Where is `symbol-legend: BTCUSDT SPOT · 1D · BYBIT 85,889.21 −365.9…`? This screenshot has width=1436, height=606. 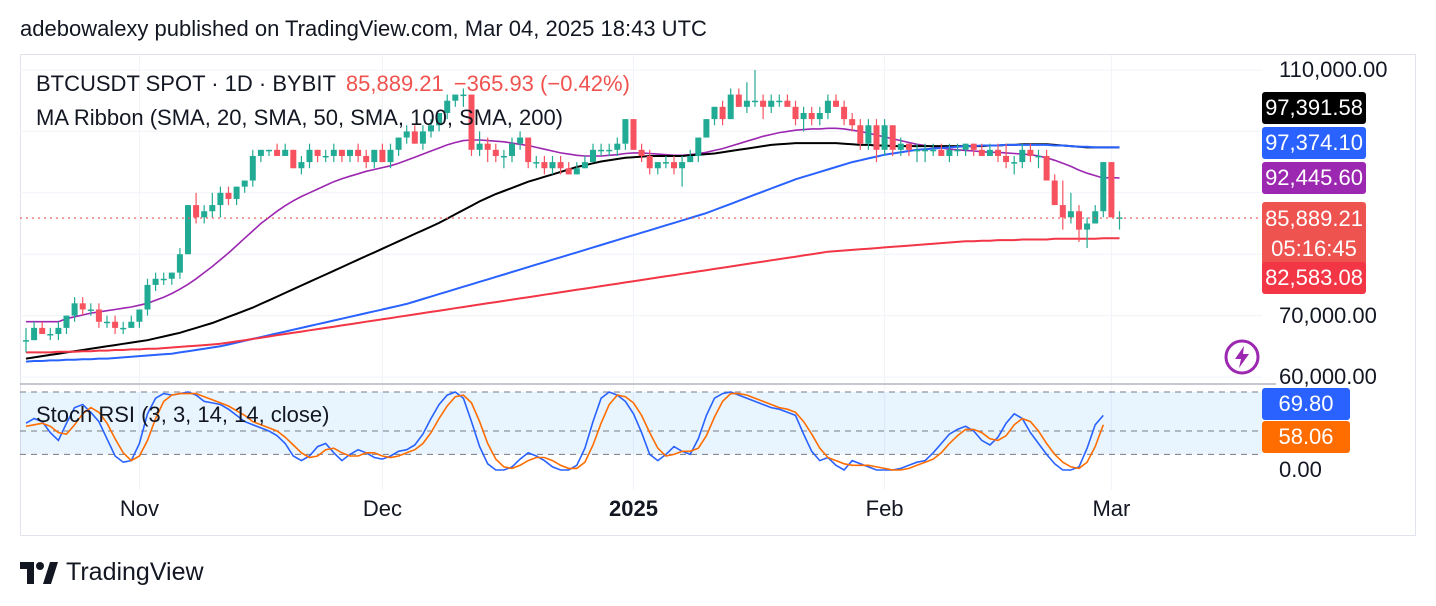
symbol-legend: BTCUSDT SPOT · 1D · BYBIT 85,889.21 −365.9… is located at coordinates (333, 84).